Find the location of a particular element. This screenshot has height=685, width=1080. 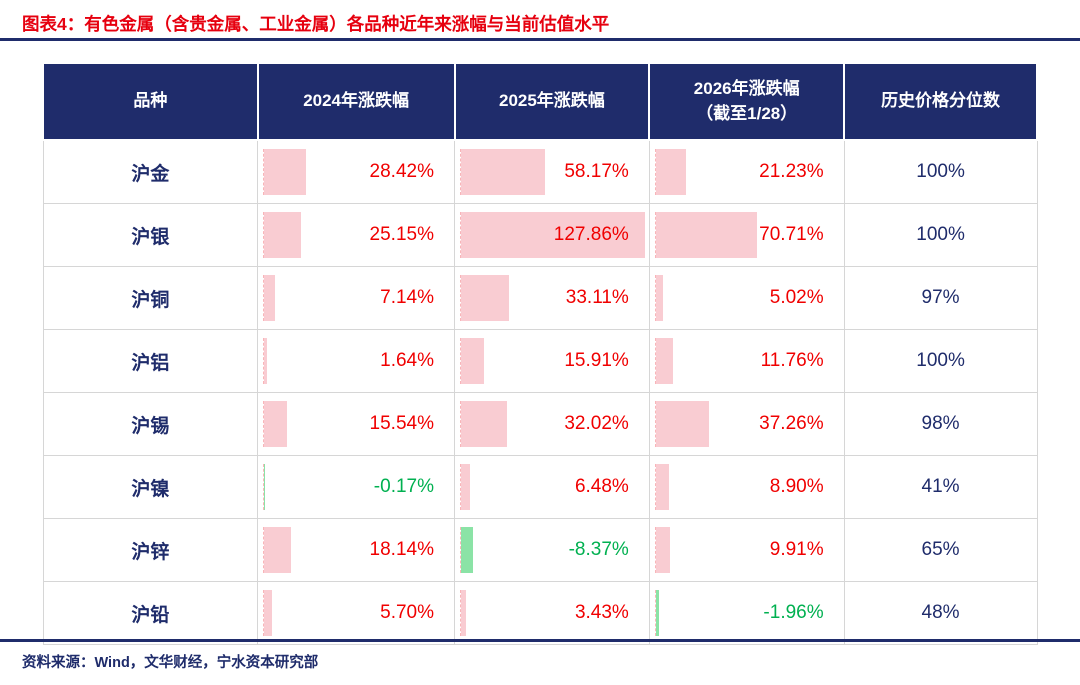

variety-label: 沪铜 is located at coordinates (150, 300).